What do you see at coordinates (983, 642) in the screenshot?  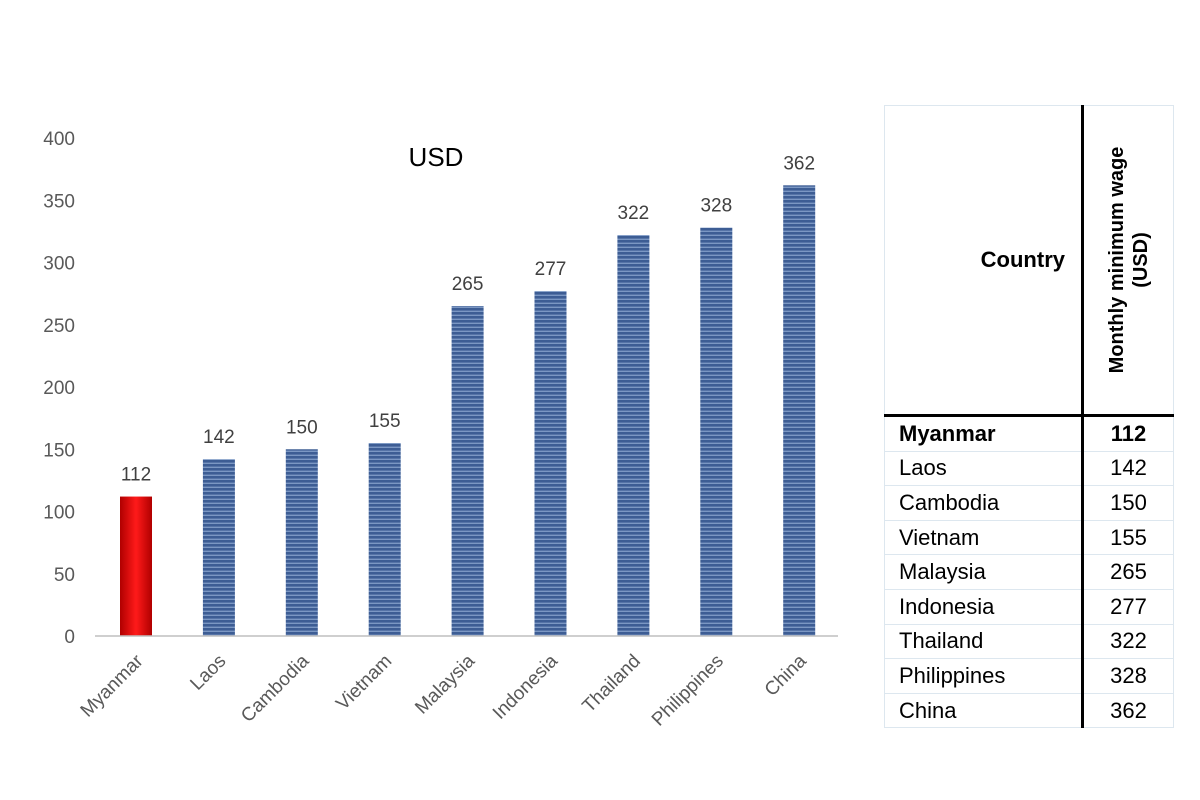 I see `country-cell: Thailand` at bounding box center [983, 642].